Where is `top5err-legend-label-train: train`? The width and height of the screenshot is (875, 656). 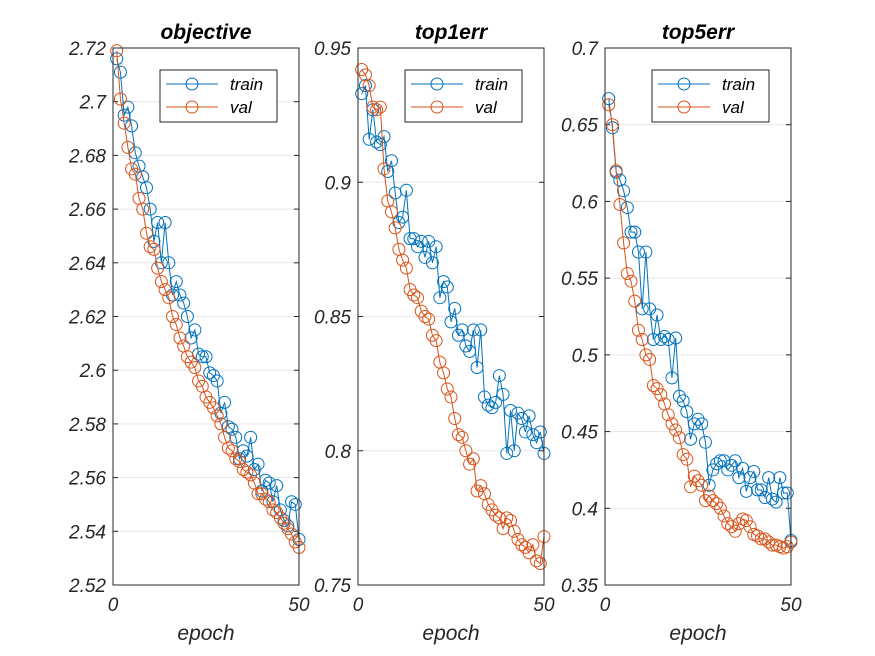
top5err-legend-label-train: train is located at coordinates (738, 84).